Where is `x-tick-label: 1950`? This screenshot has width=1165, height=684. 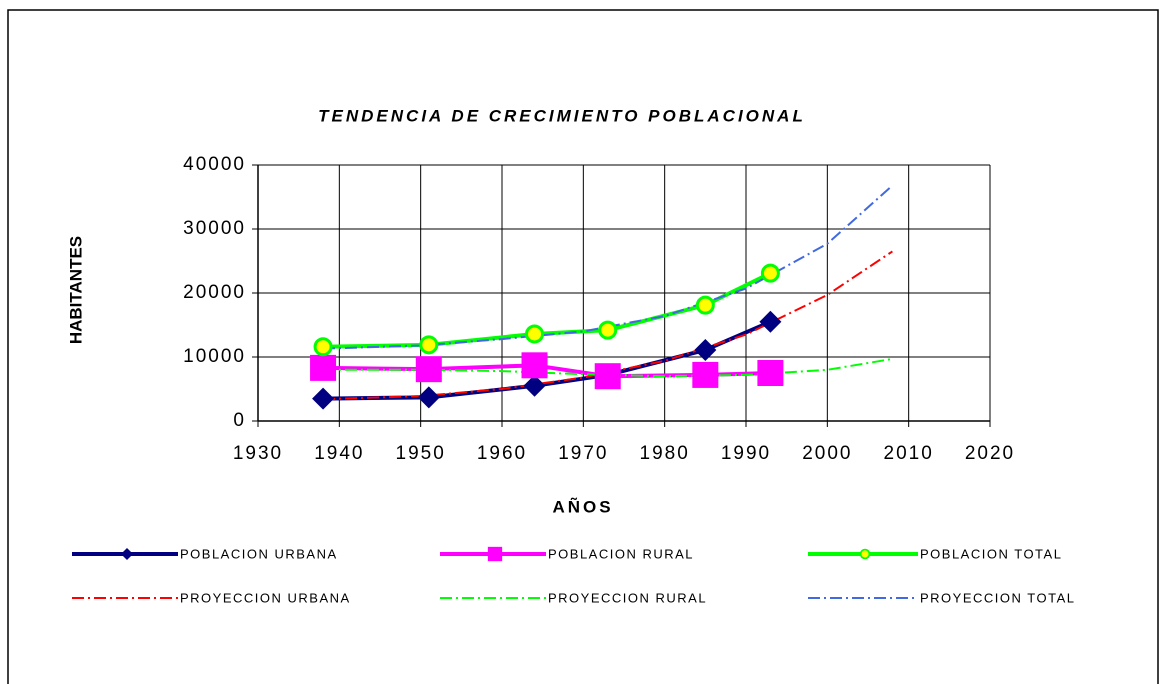
x-tick-label: 1950 is located at coordinates (421, 453).